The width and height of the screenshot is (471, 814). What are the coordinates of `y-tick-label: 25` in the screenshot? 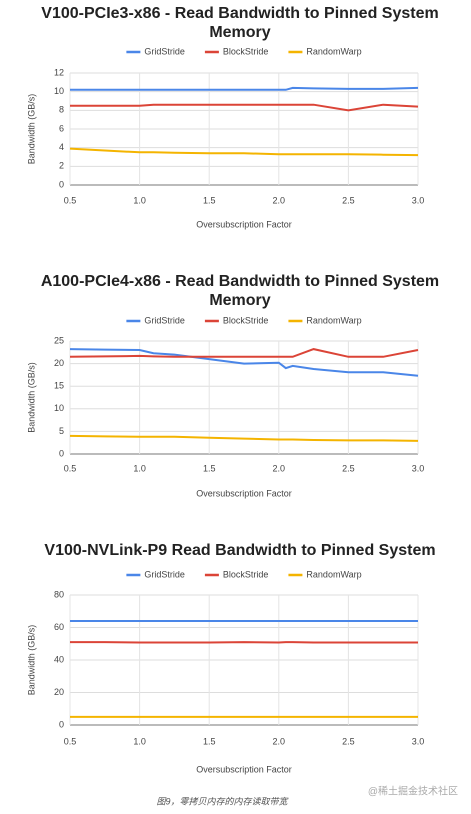 It's located at (59, 340).